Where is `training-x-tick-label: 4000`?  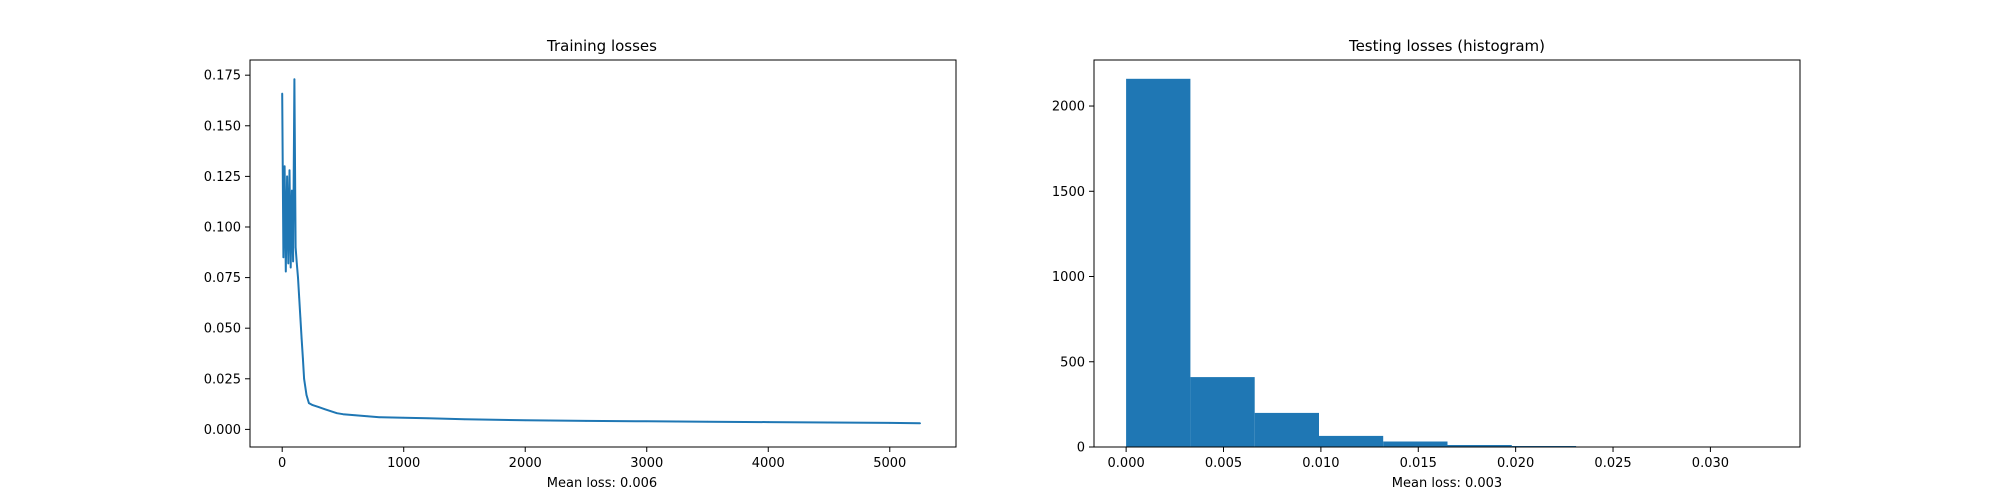 training-x-tick-label: 4000 is located at coordinates (768, 463).